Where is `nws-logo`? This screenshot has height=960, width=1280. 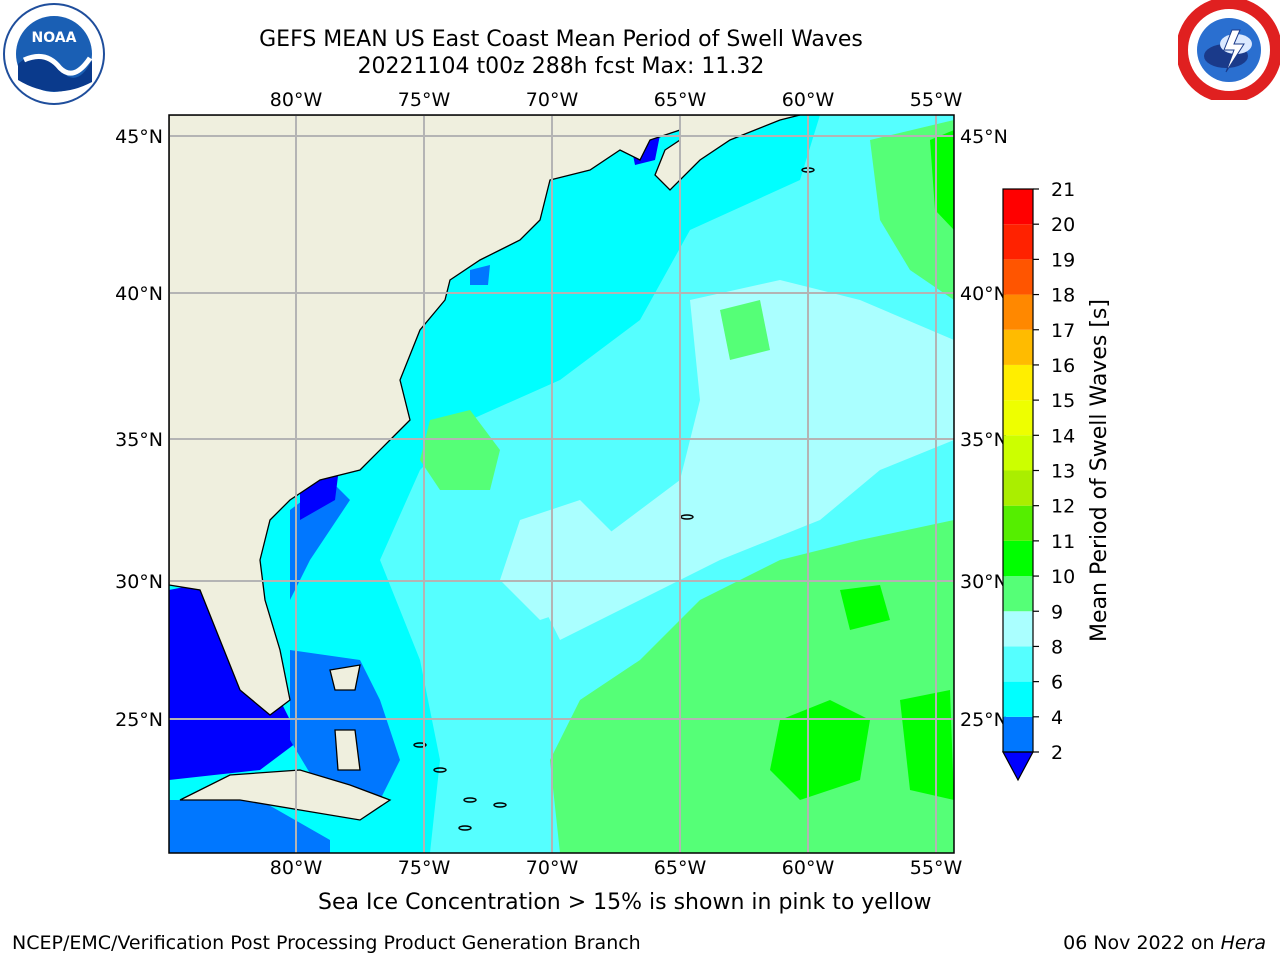
nws-logo is located at coordinates (1229, 50).